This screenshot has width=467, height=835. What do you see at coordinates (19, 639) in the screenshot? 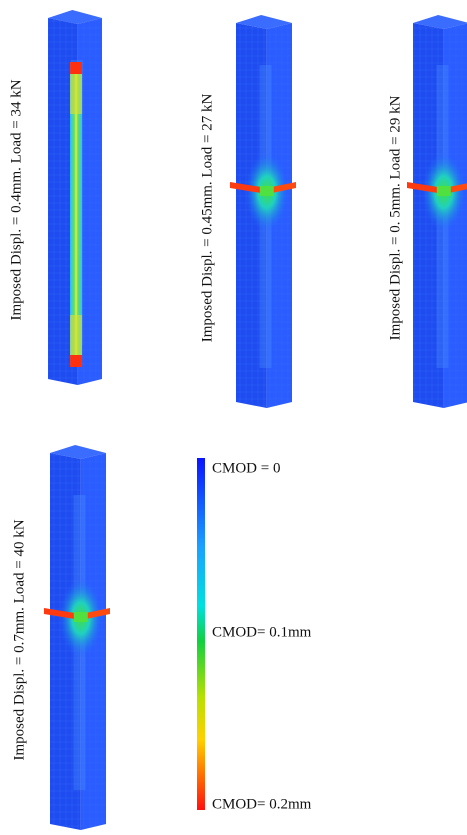
I see `panel-label: Imposed Displ. = 0.7mm. Load = 40 kN` at bounding box center [19, 639].